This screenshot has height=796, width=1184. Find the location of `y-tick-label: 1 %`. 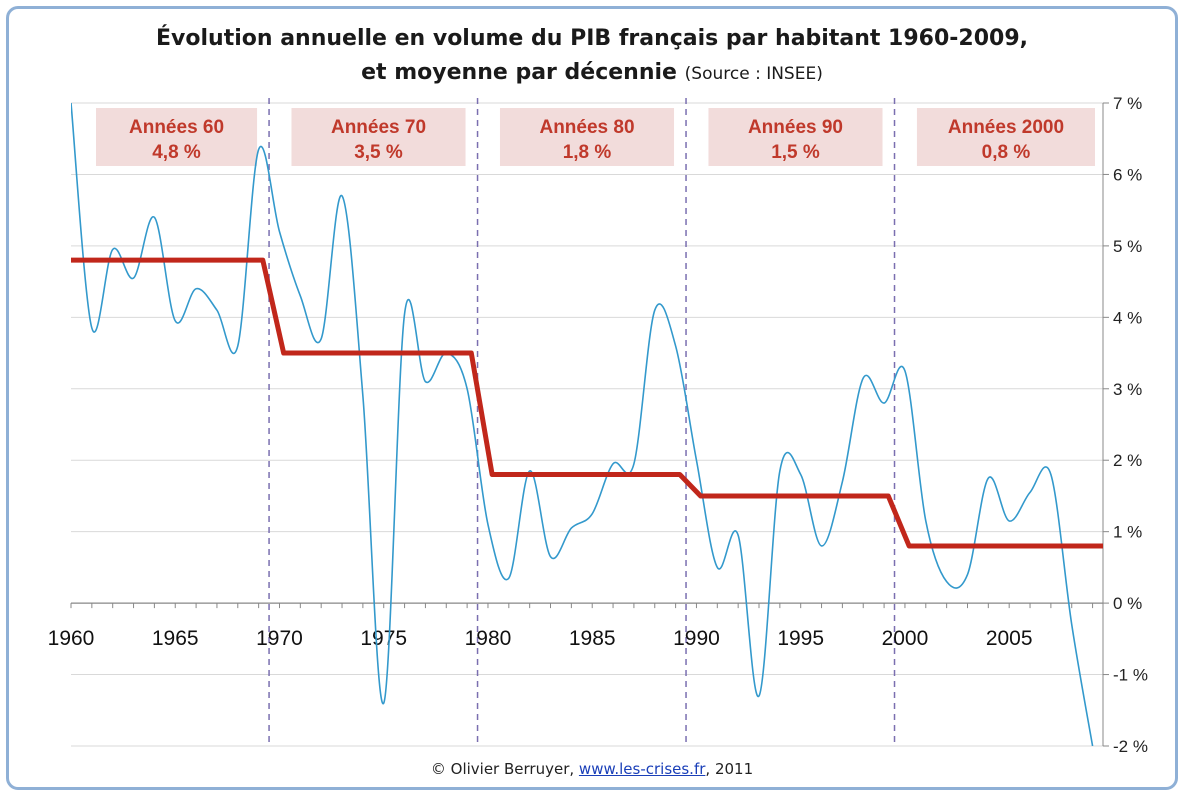

y-tick-label: 1 % is located at coordinates (1127, 532).